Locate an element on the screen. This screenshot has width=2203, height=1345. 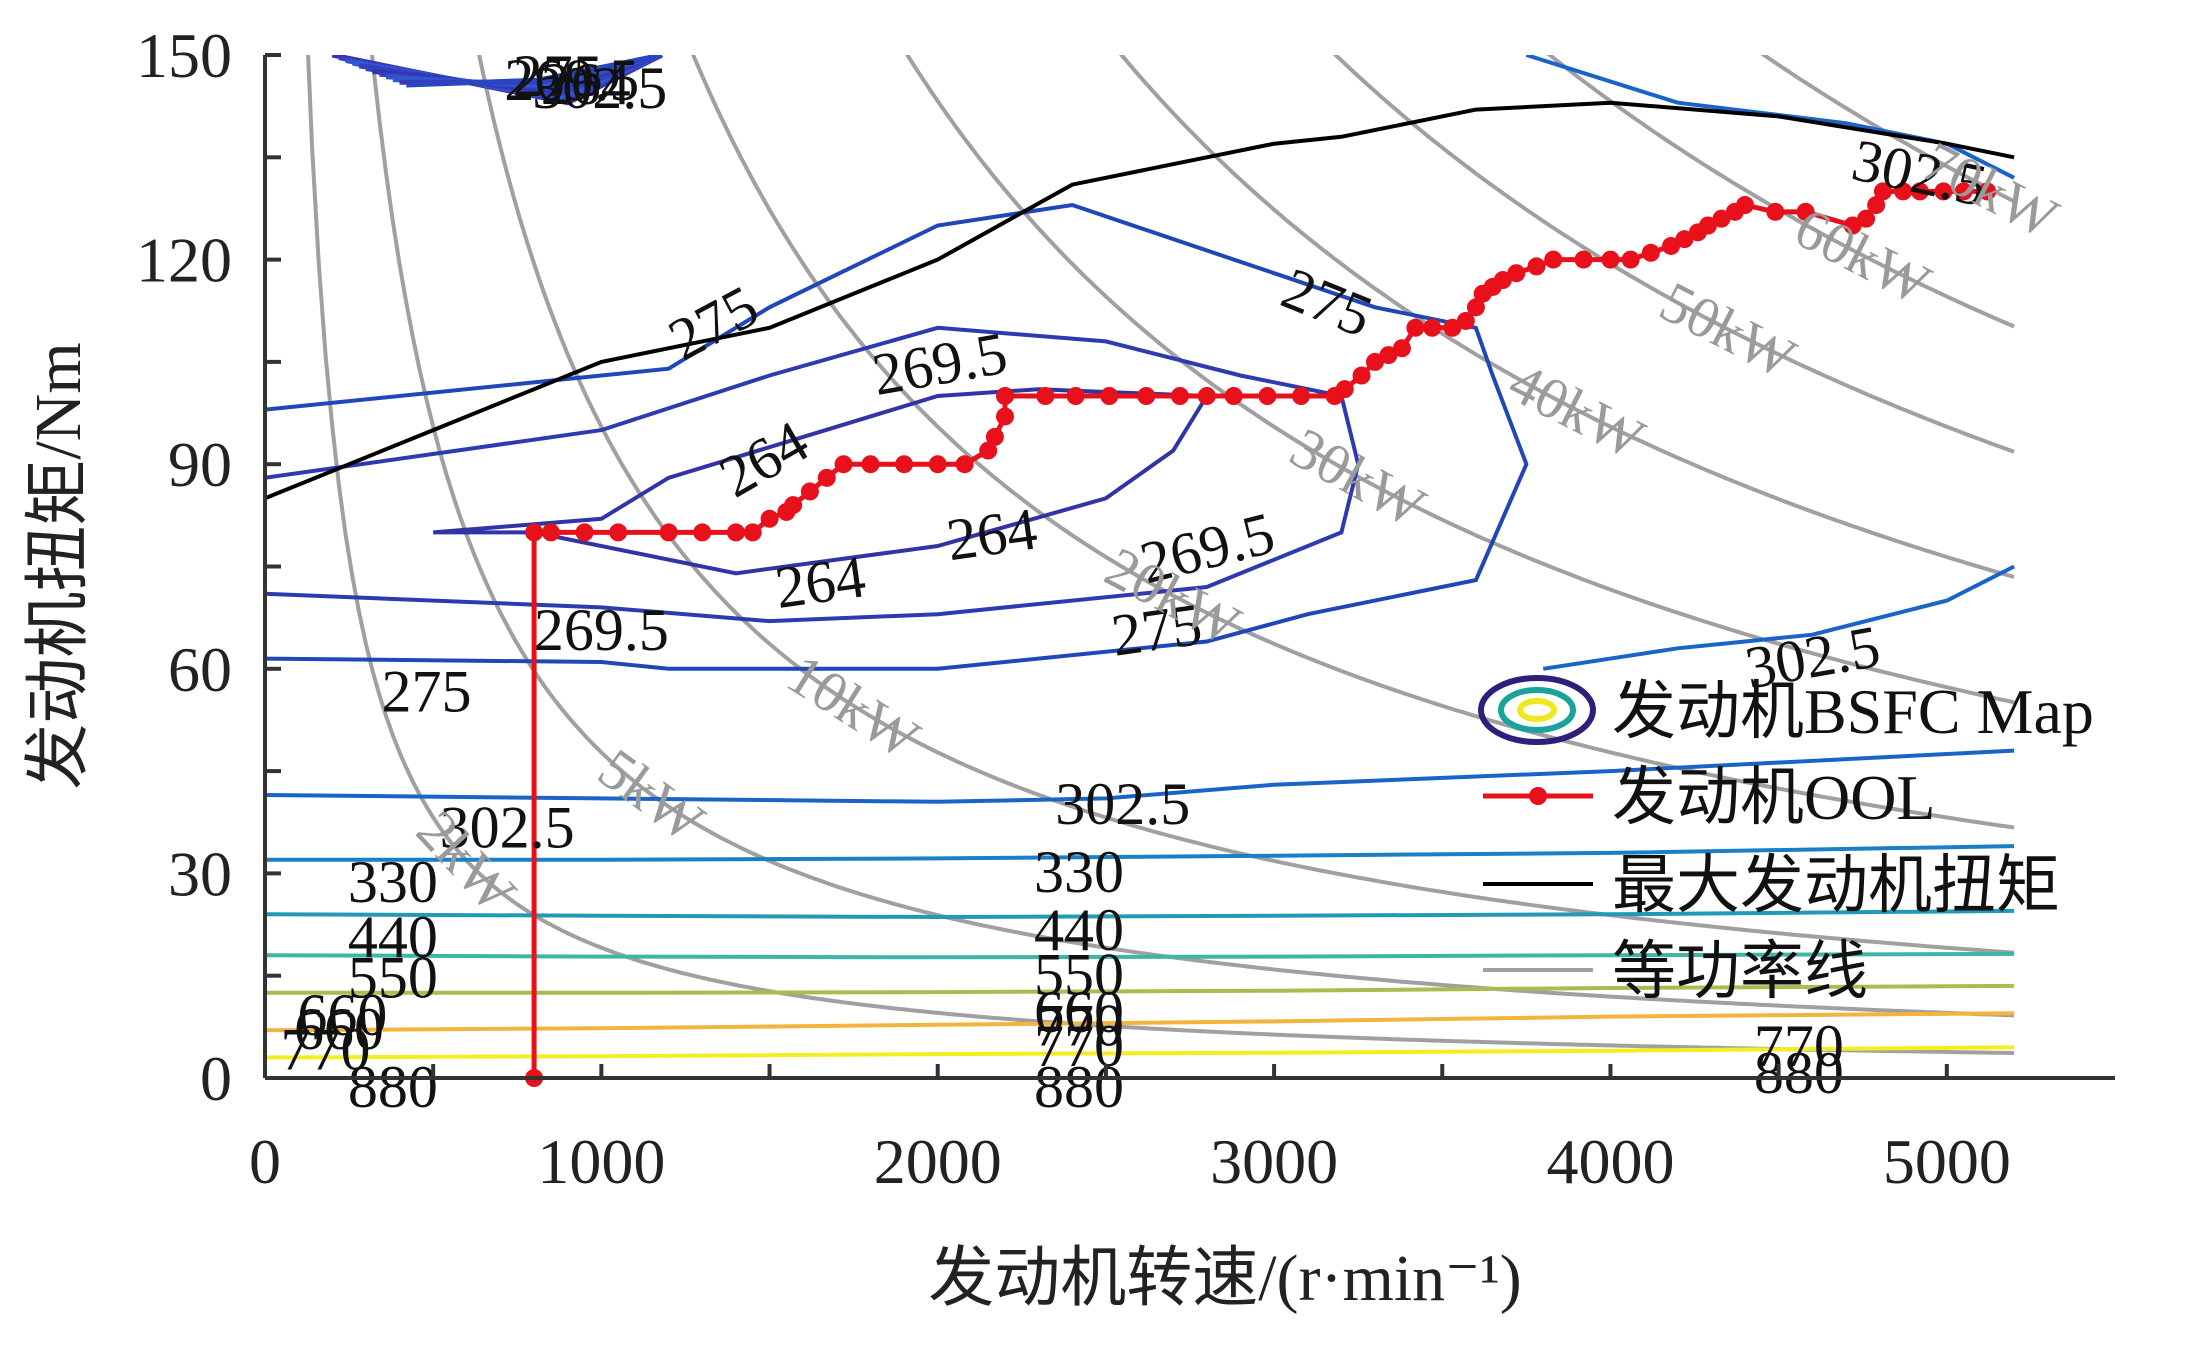
legend-item-bsfc: 发动机BSFC Map is located at coordinates (1786, 711).